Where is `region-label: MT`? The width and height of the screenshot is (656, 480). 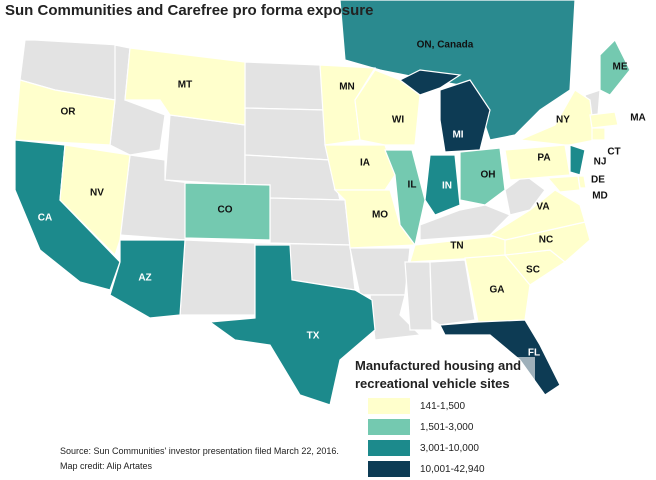
region-label: MT is located at coordinates (185, 85).